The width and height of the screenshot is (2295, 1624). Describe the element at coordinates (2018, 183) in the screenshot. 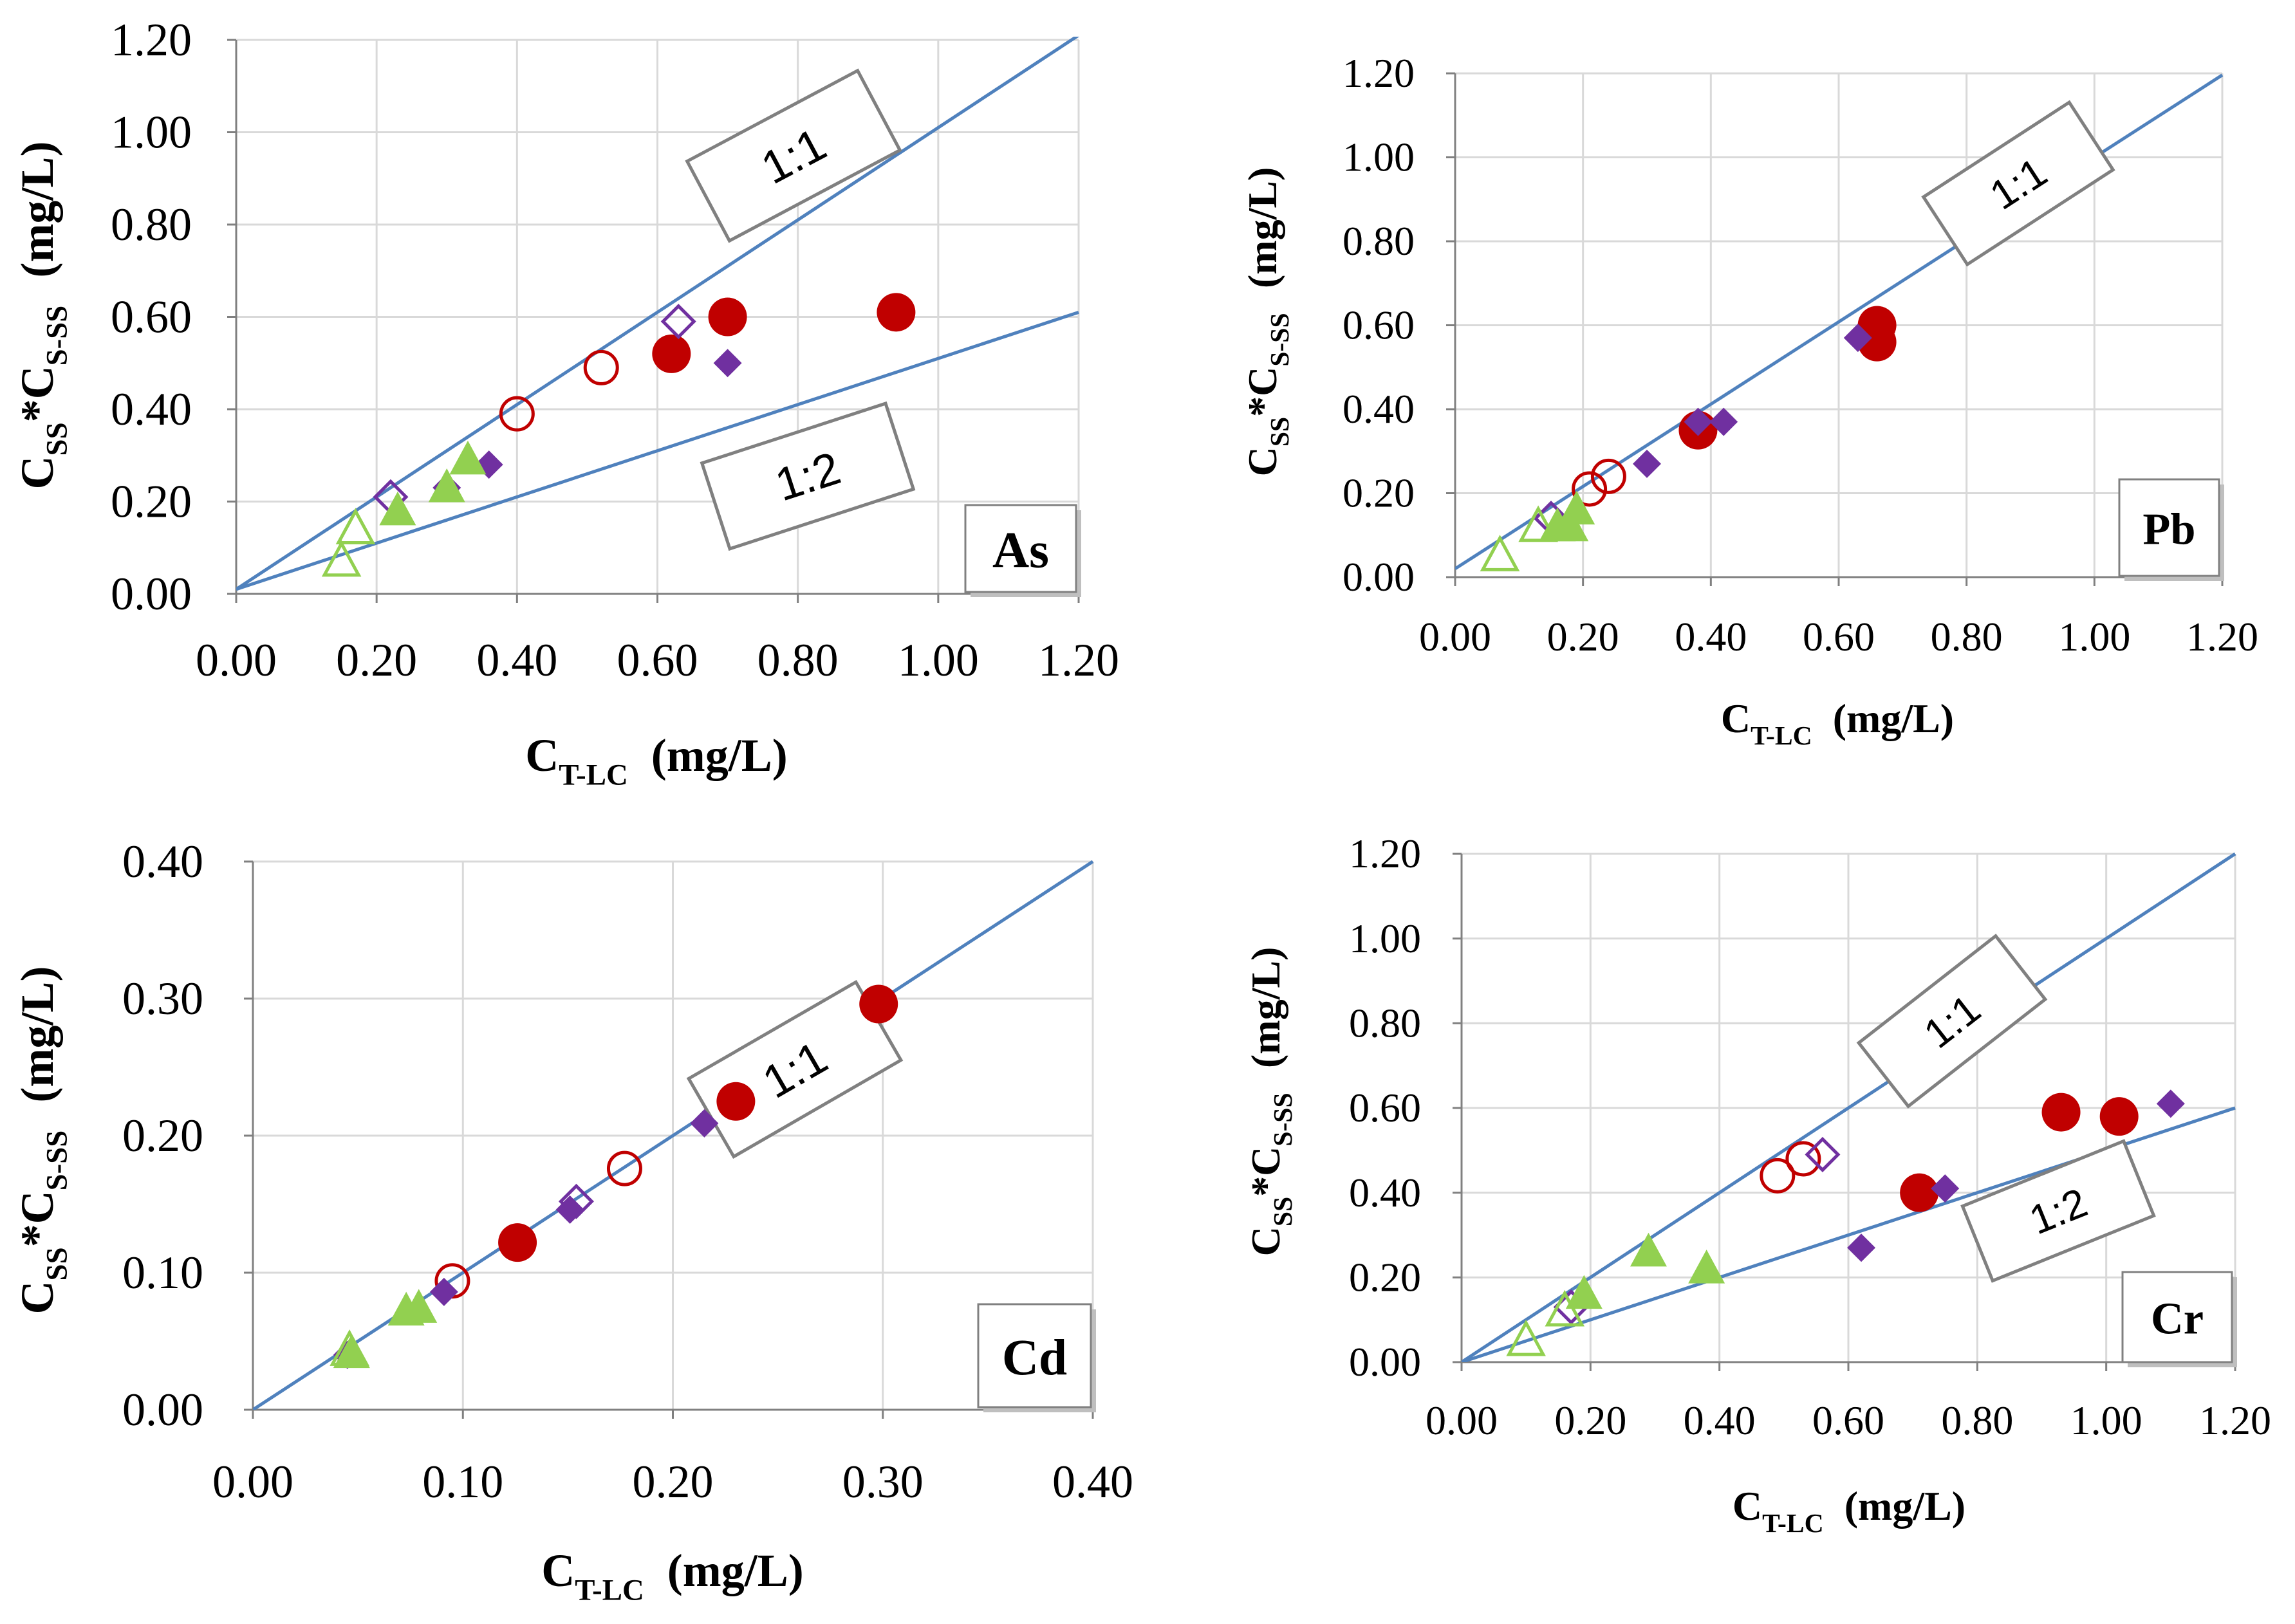

I see `line-label-box: 1:1` at that location.